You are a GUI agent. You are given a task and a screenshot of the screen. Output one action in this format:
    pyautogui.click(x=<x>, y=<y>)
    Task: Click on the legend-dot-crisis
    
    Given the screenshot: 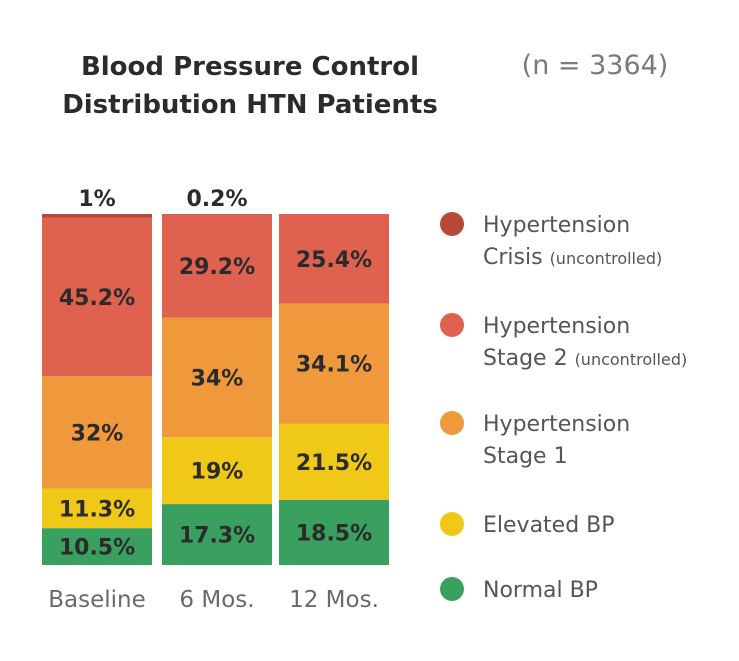 What is the action you would take?
    pyautogui.click(x=452, y=224)
    